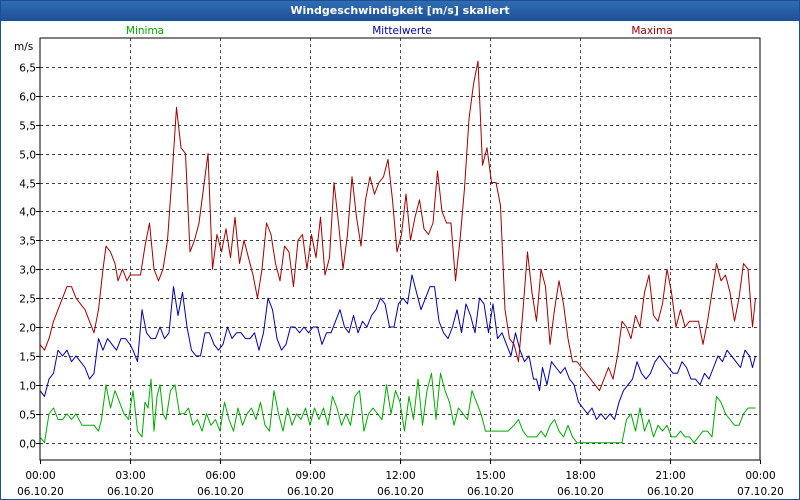  Describe the element at coordinates (27, 242) in the screenshot. I see `y-tick-label: 3,5` at that location.